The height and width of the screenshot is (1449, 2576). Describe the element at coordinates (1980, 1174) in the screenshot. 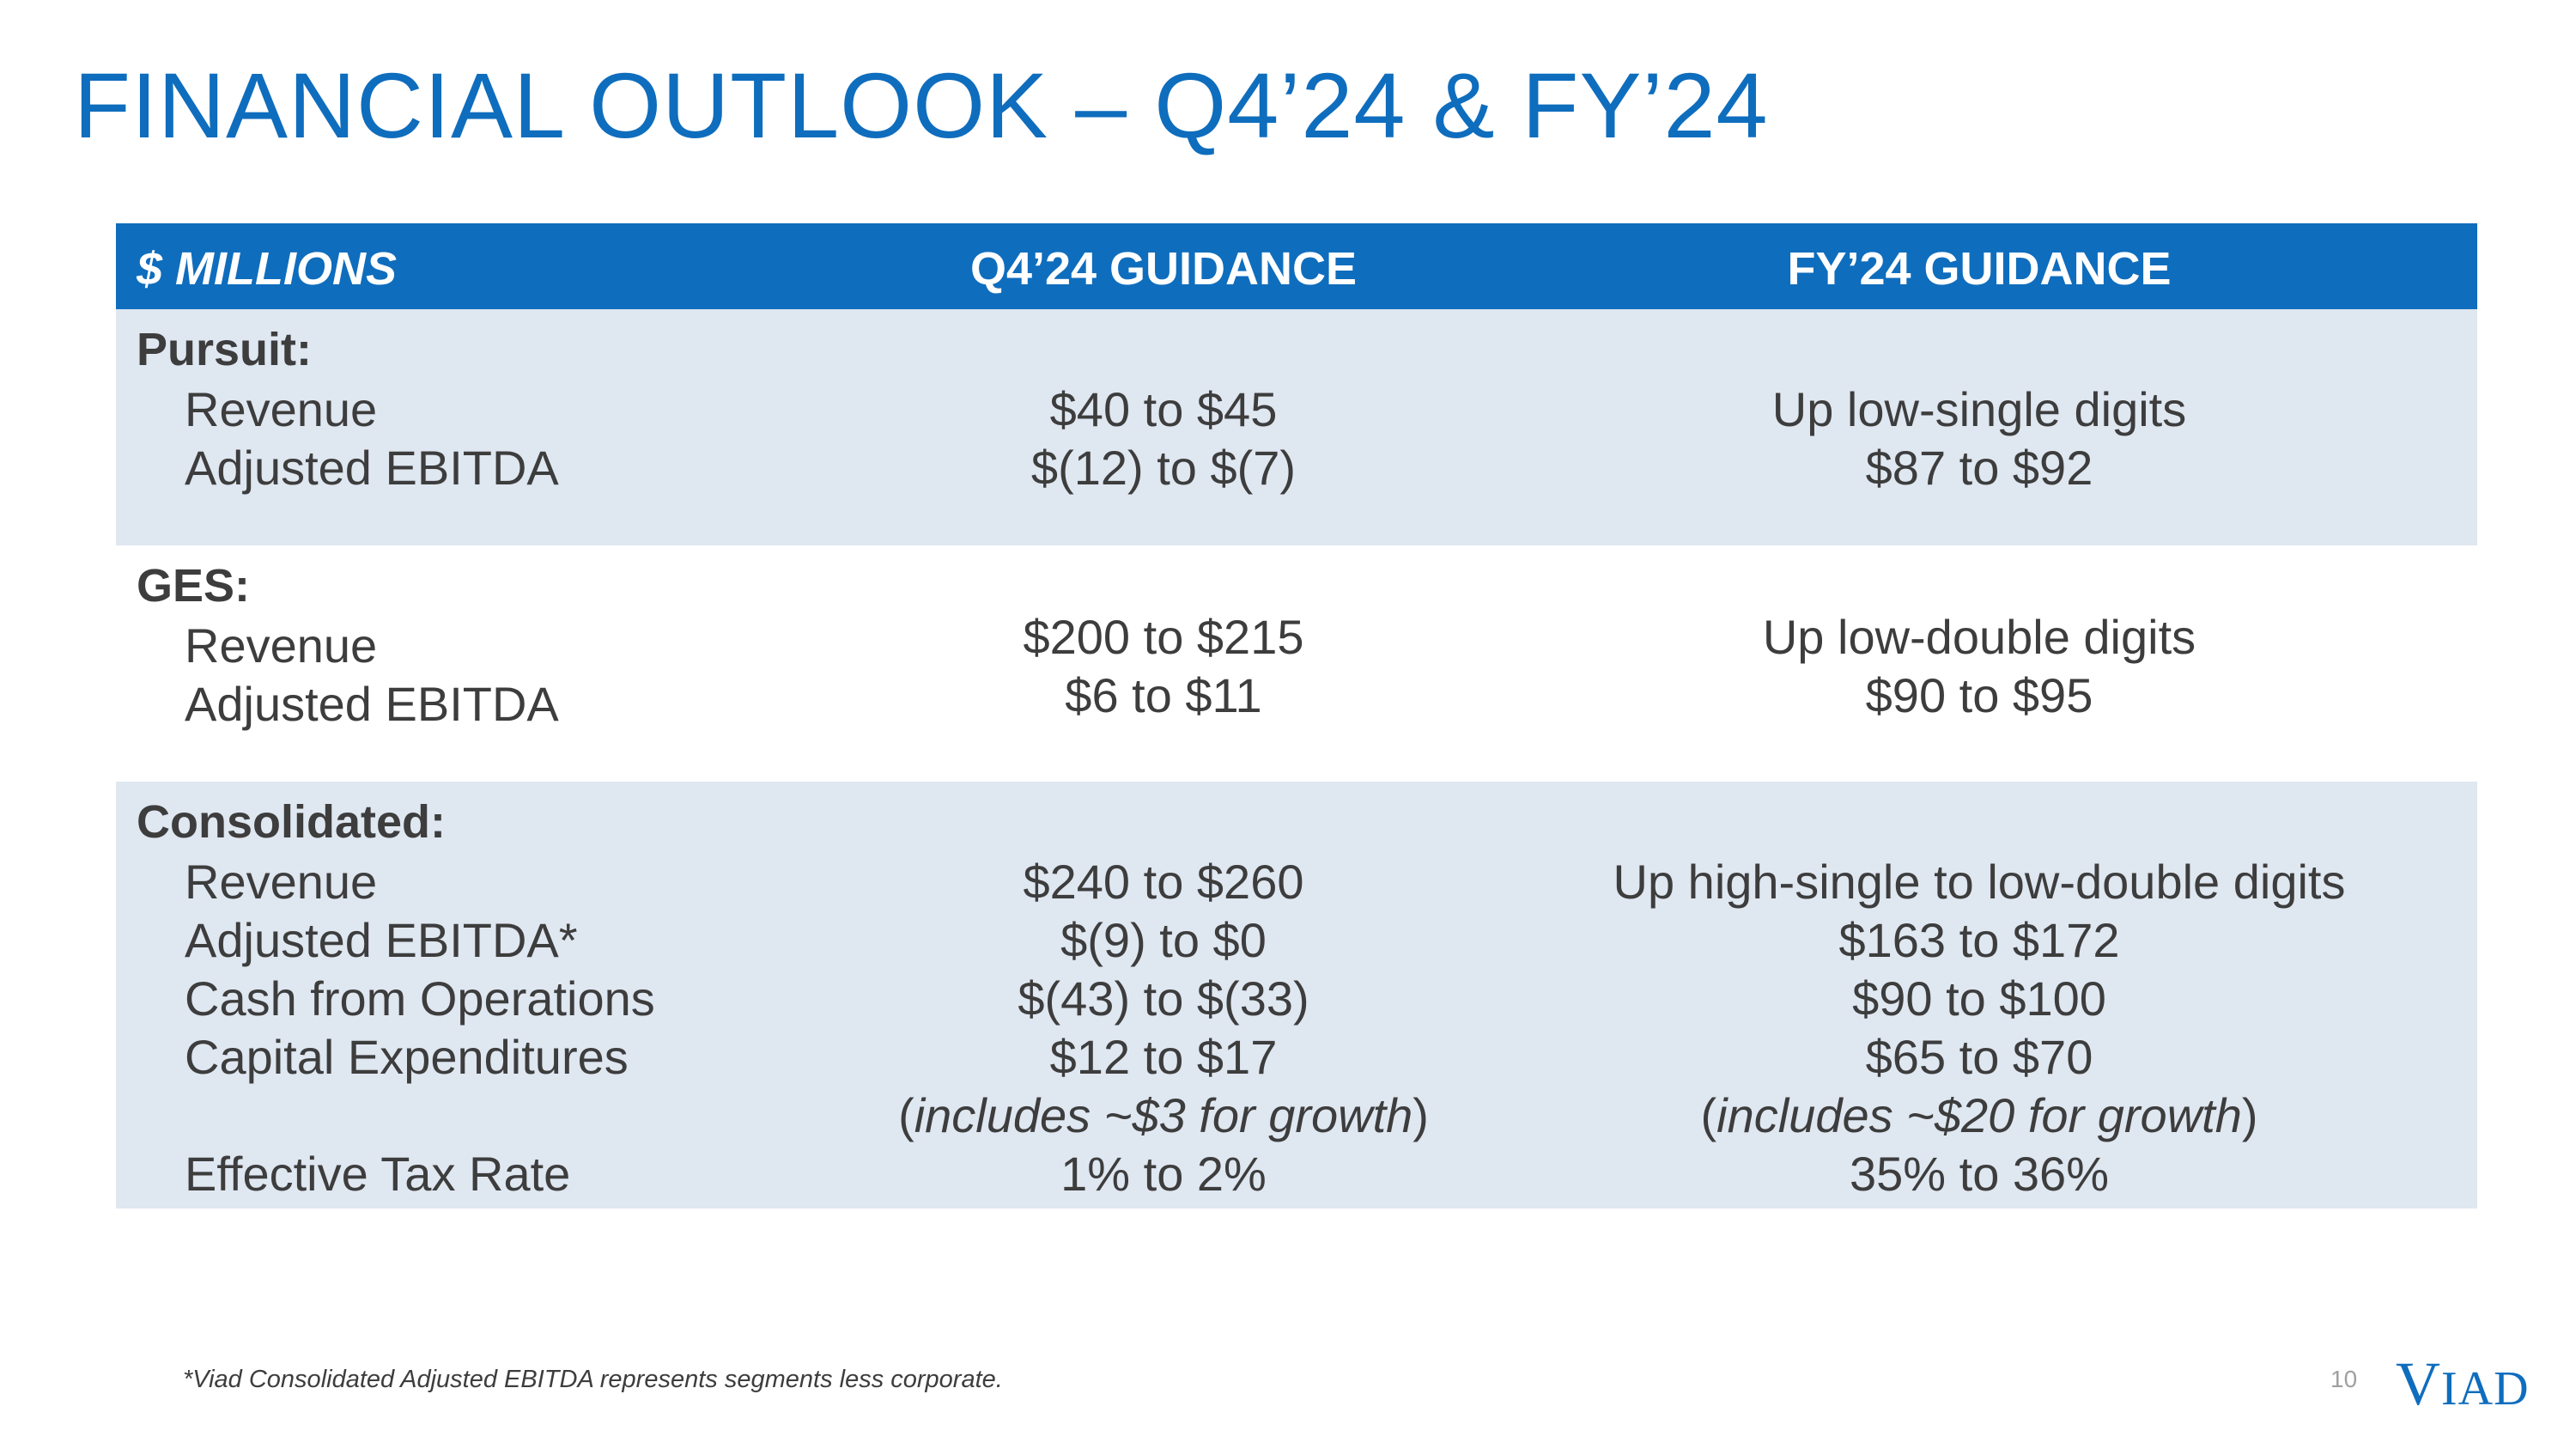

I see `fy-value: 35% to 36%` at that location.